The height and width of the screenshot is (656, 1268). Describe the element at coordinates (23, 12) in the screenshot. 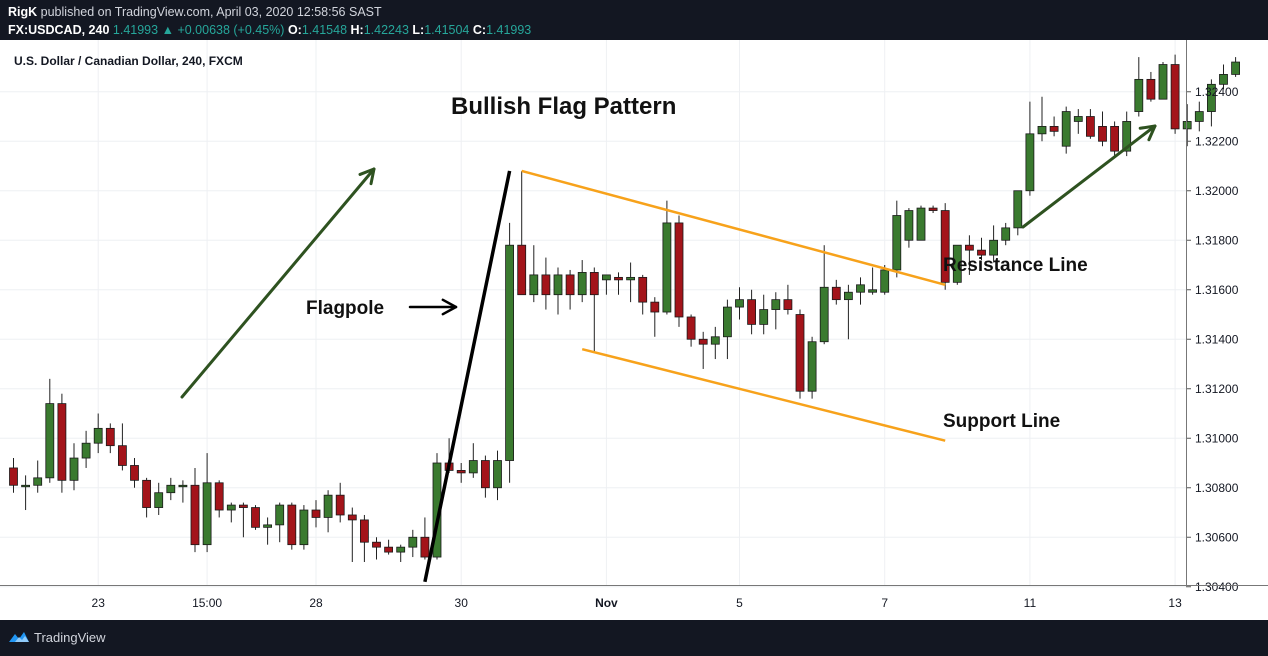

I see `publisher-name: RigK` at that location.